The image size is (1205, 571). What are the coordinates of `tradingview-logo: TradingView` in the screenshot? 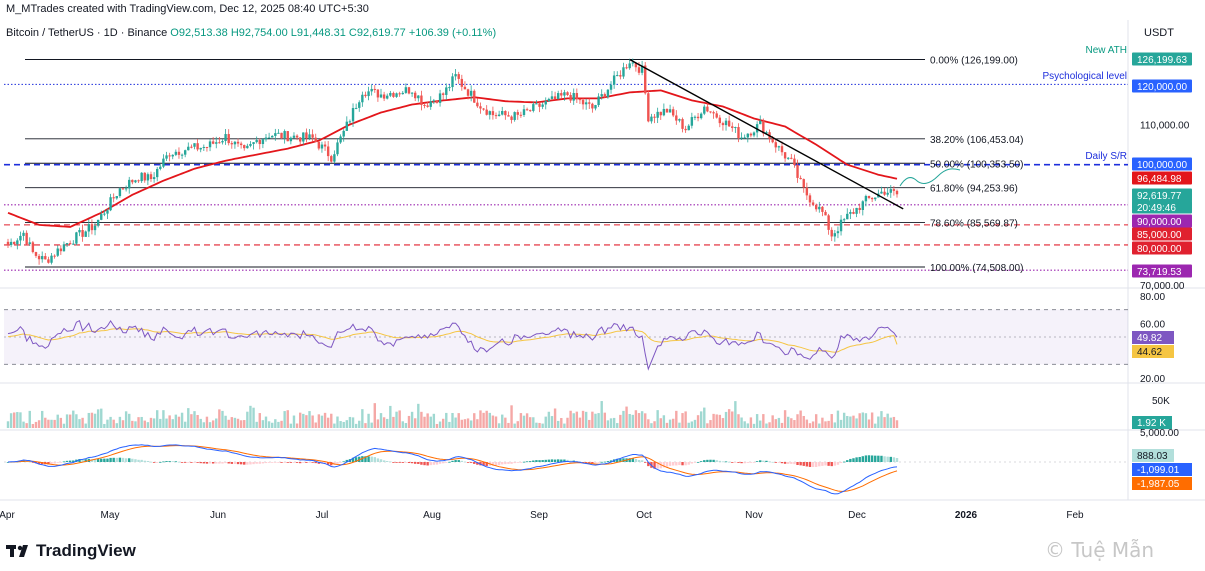 It's located at (71, 551).